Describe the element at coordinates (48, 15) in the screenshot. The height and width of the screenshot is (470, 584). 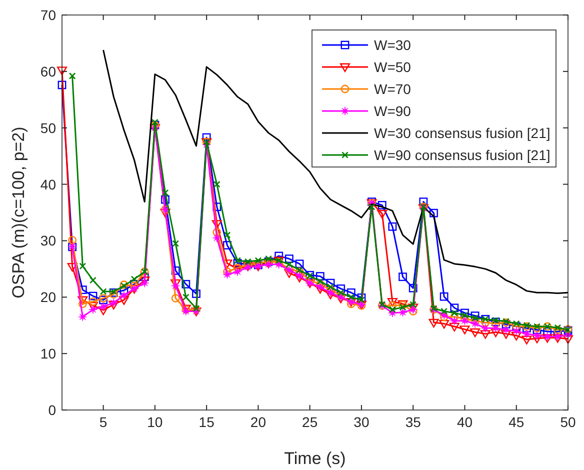
I see `y-tick-label: 70` at that location.